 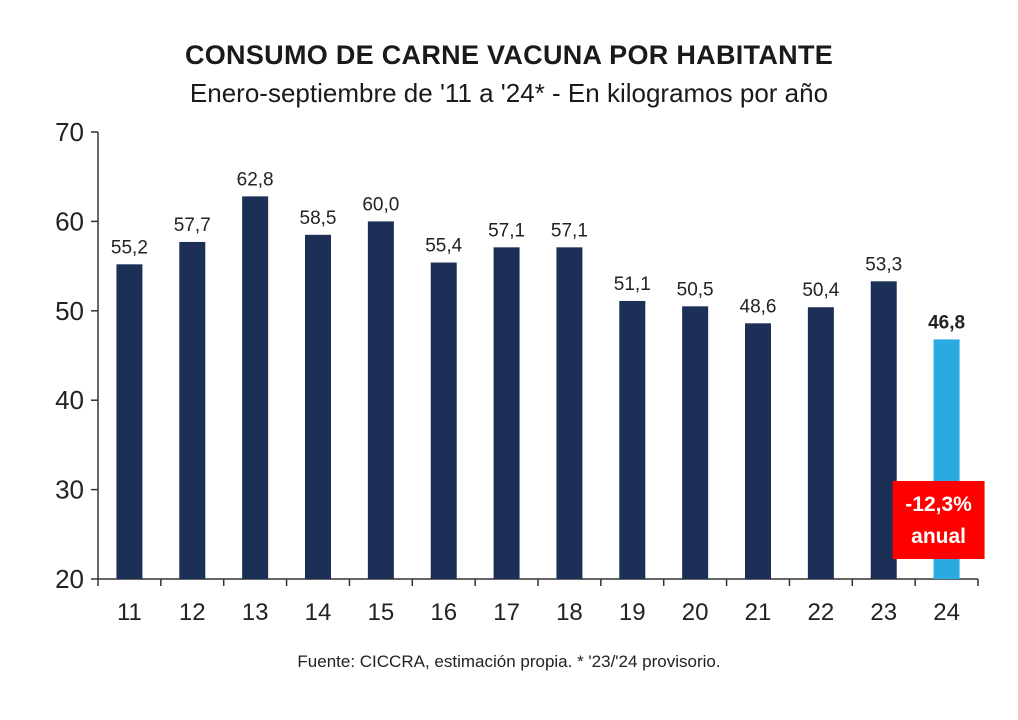 I want to click on data-label: 50,4, so click(x=820, y=290).